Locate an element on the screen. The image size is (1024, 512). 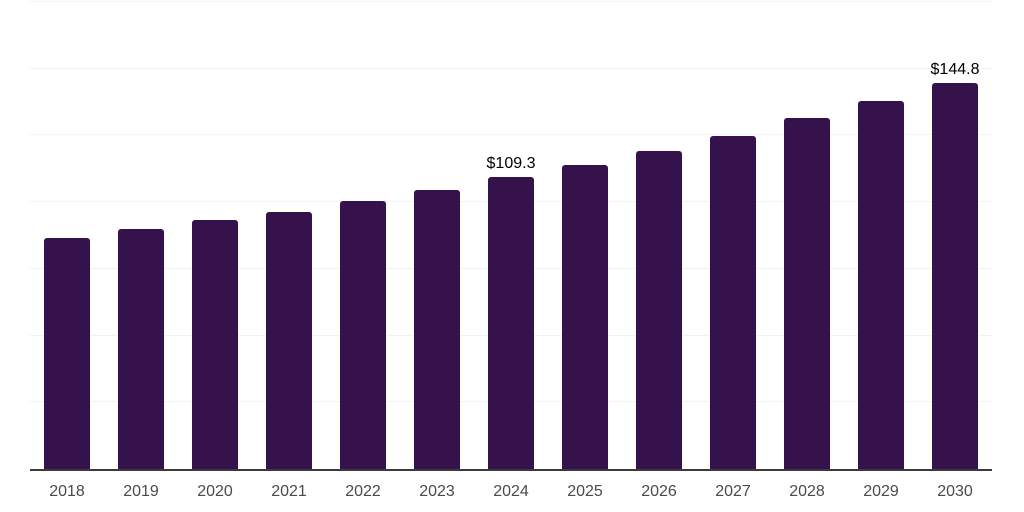
bar-2027 is located at coordinates (733, 302).